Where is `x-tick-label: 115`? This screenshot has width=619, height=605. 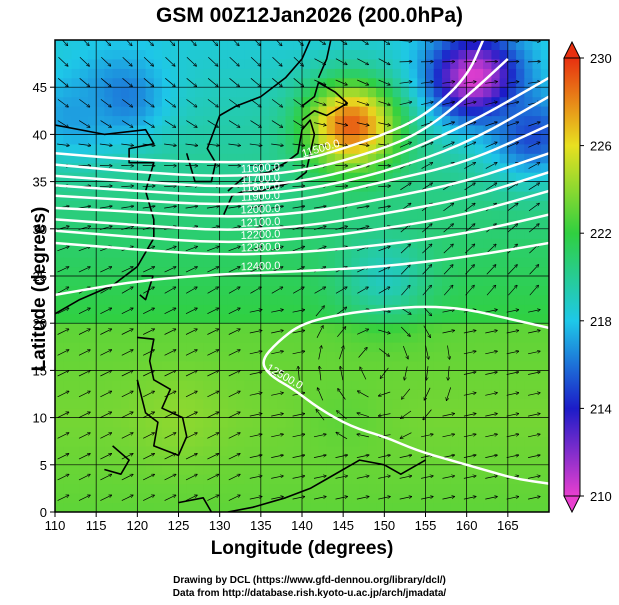 x-tick-label: 115 is located at coordinates (96, 525).